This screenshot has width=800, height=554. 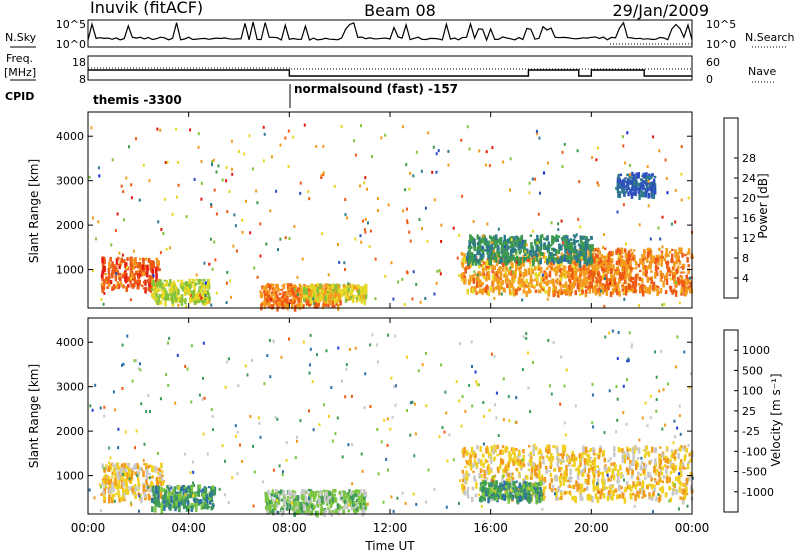 What do you see at coordinates (749, 158) in the screenshot?
I see `colorbar-tick-label: 28` at bounding box center [749, 158].